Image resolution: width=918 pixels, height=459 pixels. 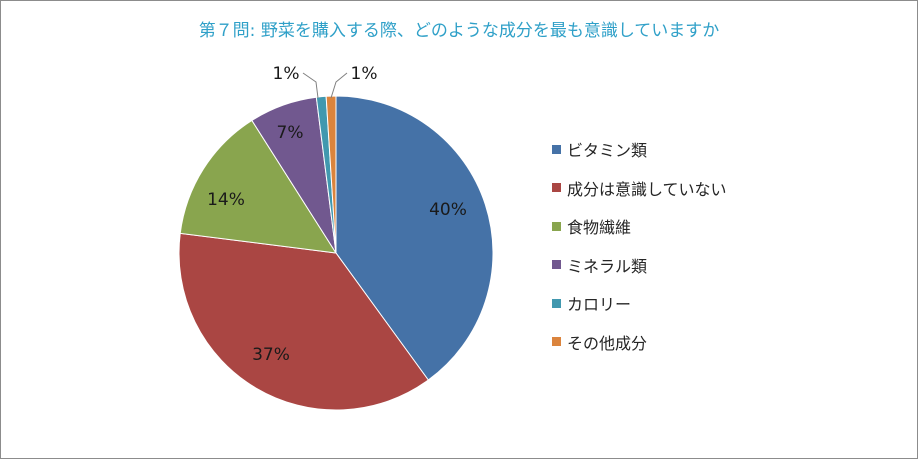 I want to click on legend-label-5: その他成分, so click(x=607, y=343).